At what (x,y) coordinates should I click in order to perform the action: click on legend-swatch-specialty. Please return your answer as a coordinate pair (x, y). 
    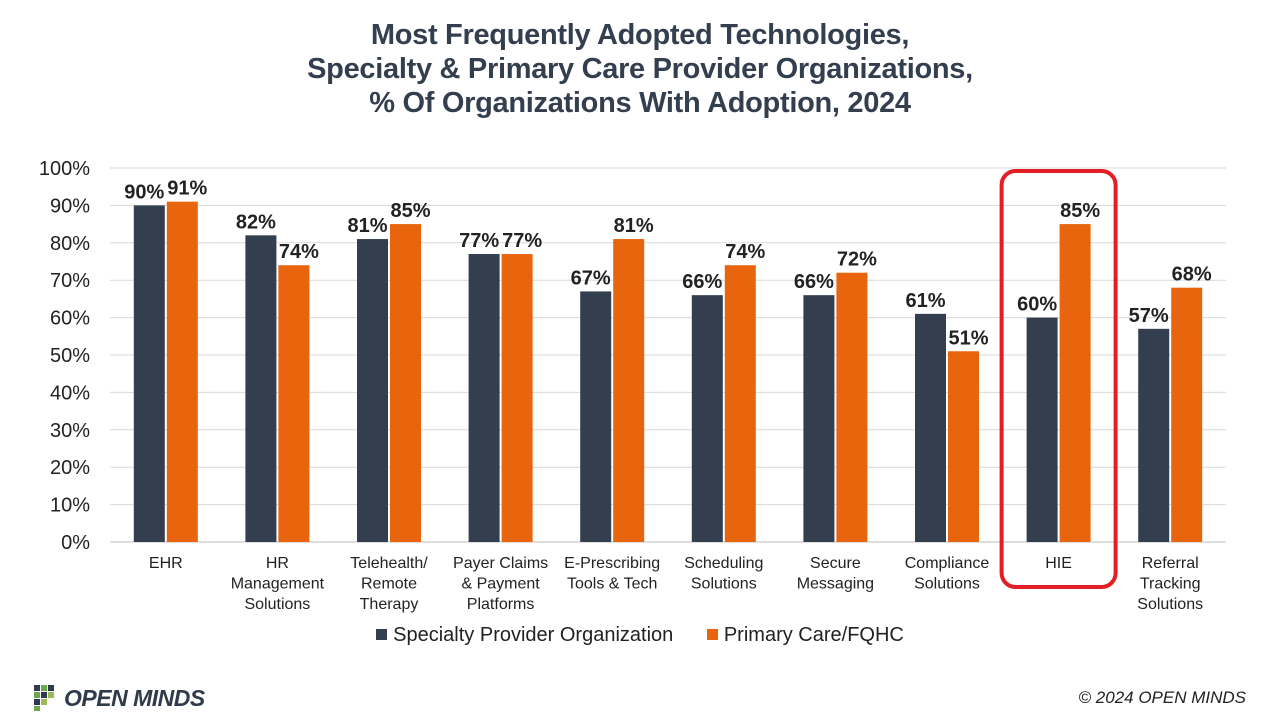
    Looking at the image, I should click on (382, 634).